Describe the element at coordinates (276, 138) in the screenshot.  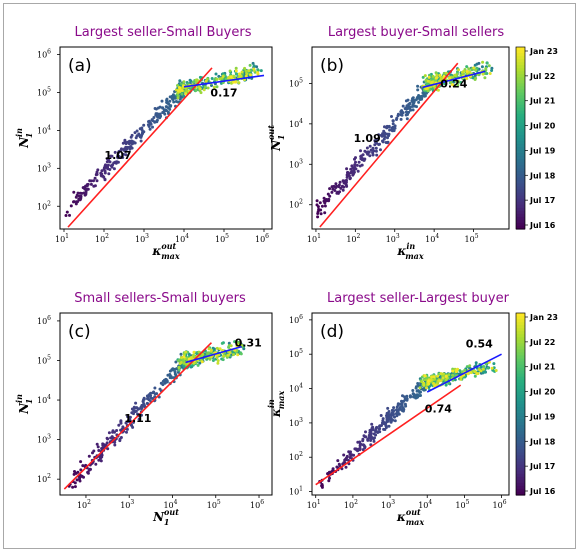
I see `y-axis-label: Nout1` at that location.